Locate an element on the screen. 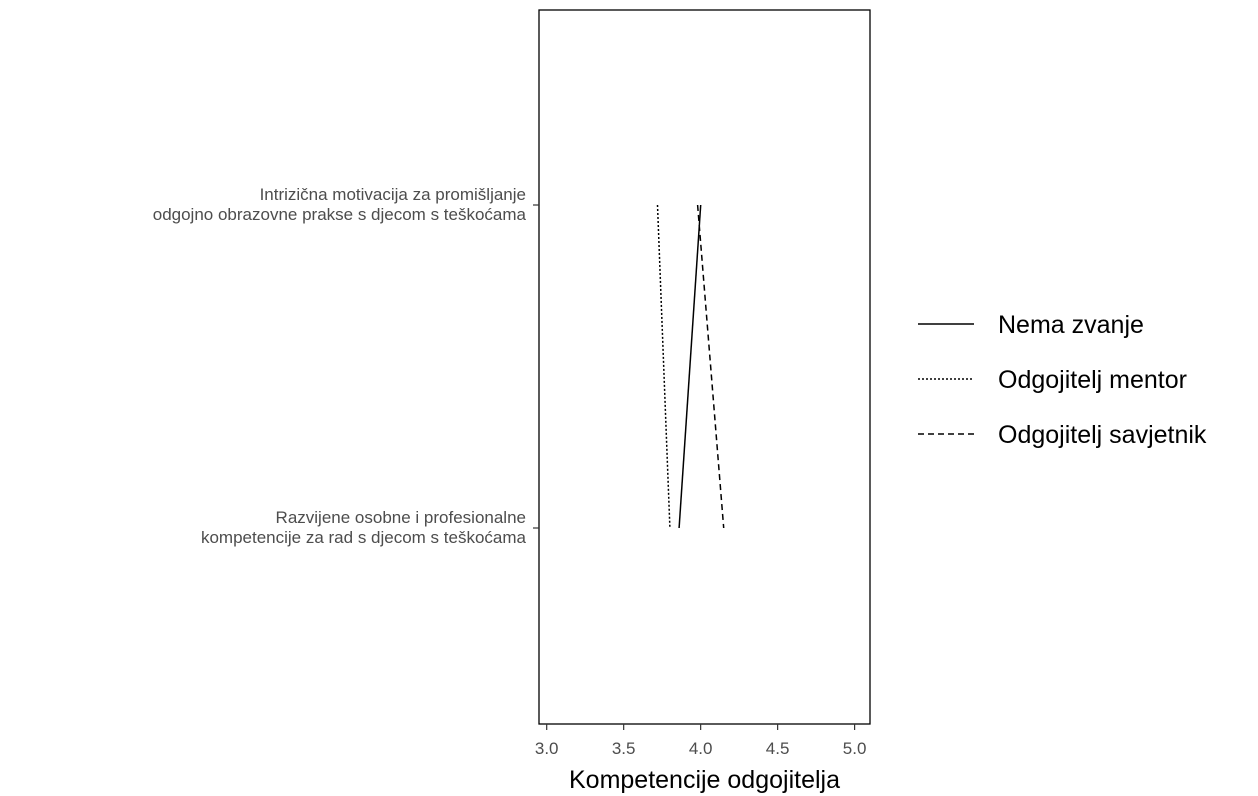  x-tick-label: 3.5 is located at coordinates (624, 748).